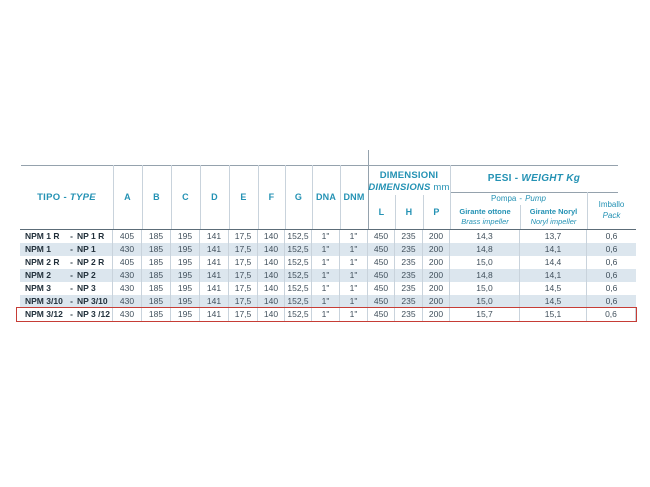 The height and width of the screenshot is (487, 650). I want to click on column-header-F: F, so click(271, 197).